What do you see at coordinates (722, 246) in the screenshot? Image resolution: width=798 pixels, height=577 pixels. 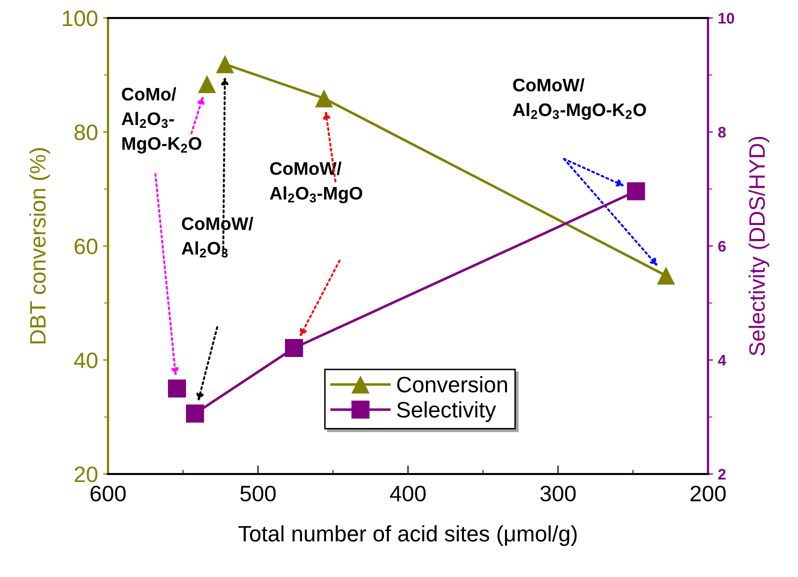 I see `y2-tick-label: 6` at bounding box center [722, 246].